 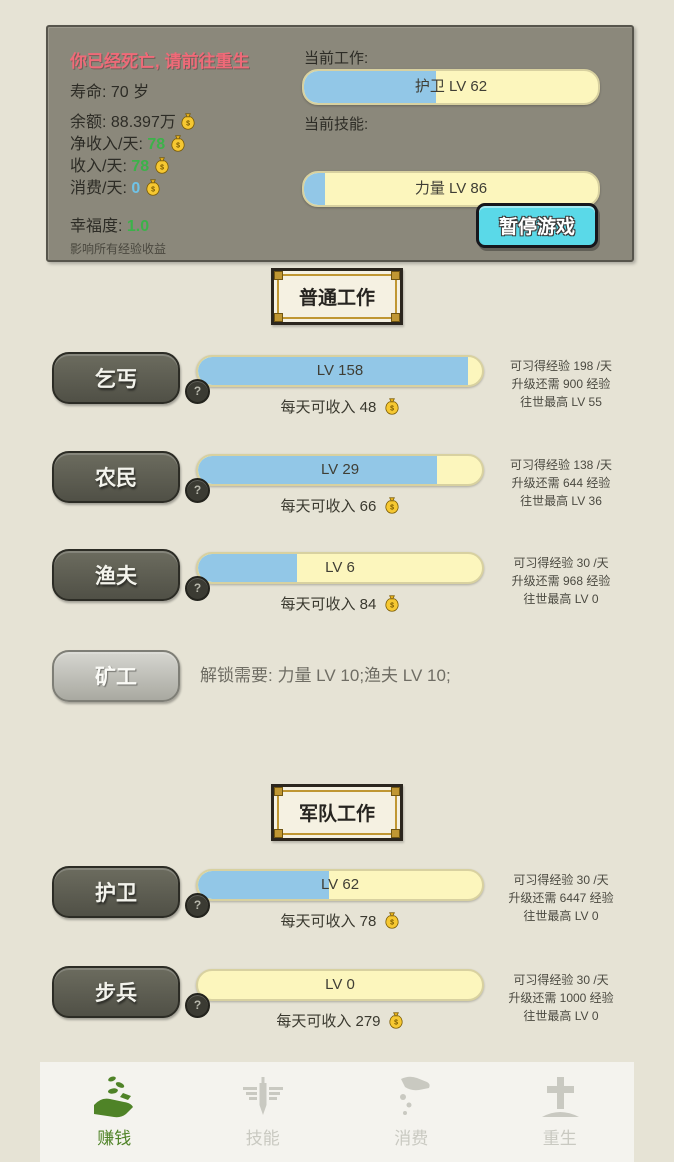 I want to click on exp-needed: 升级还需 6447 经验, so click(x=561, y=898).